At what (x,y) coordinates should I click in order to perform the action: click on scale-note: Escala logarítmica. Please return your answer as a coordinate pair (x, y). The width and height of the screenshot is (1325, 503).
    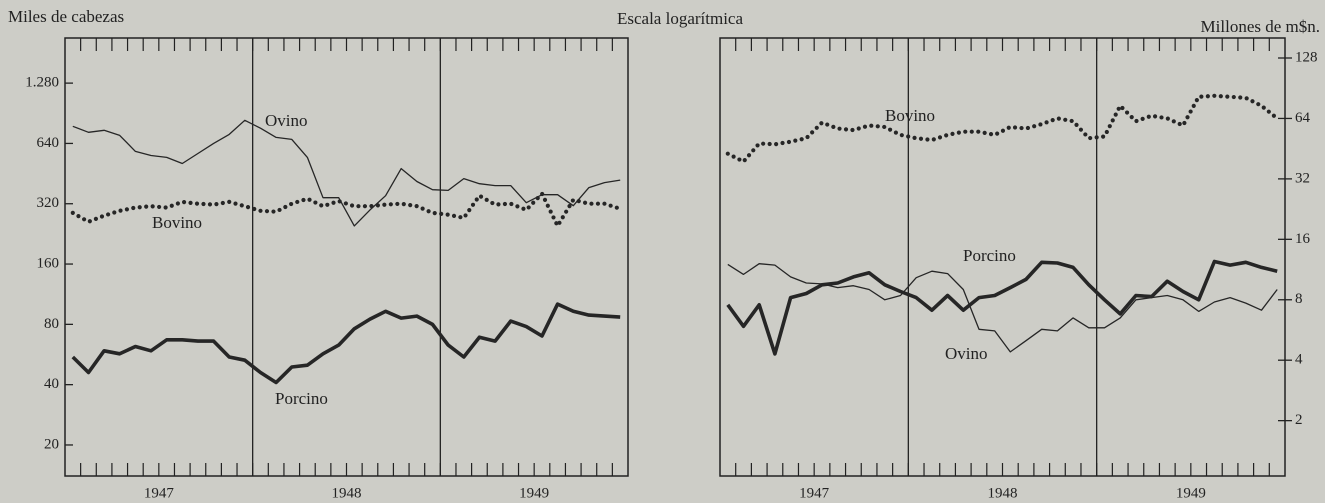
    Looking at the image, I should click on (680, 18).